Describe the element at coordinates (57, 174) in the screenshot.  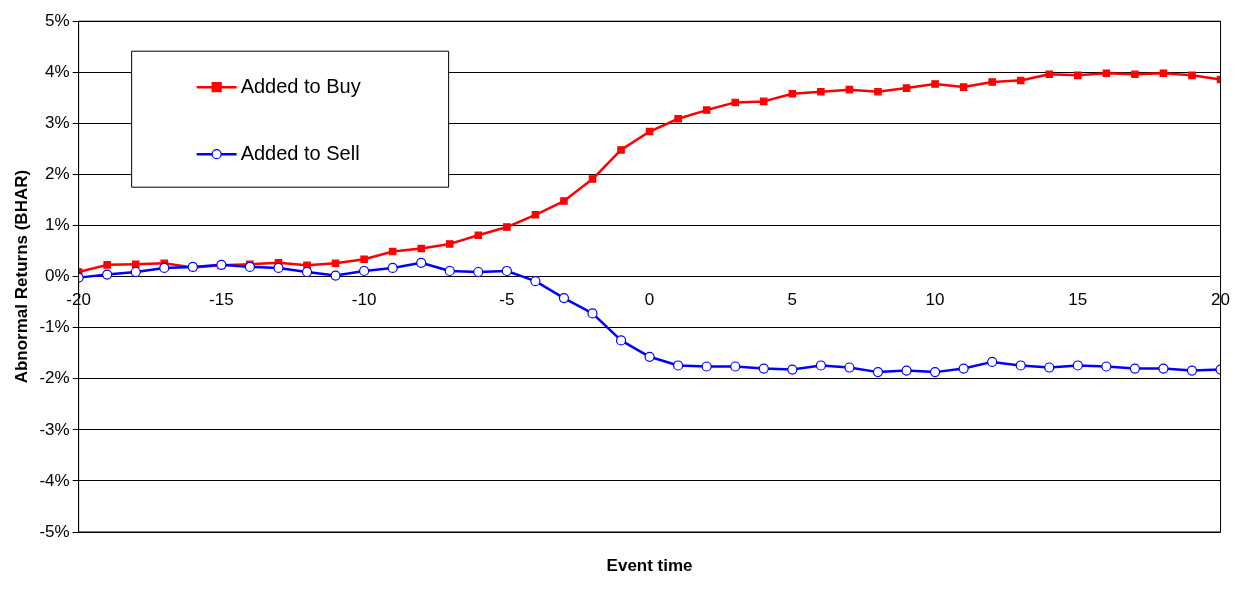
I see `y-tick-label: 2%` at that location.